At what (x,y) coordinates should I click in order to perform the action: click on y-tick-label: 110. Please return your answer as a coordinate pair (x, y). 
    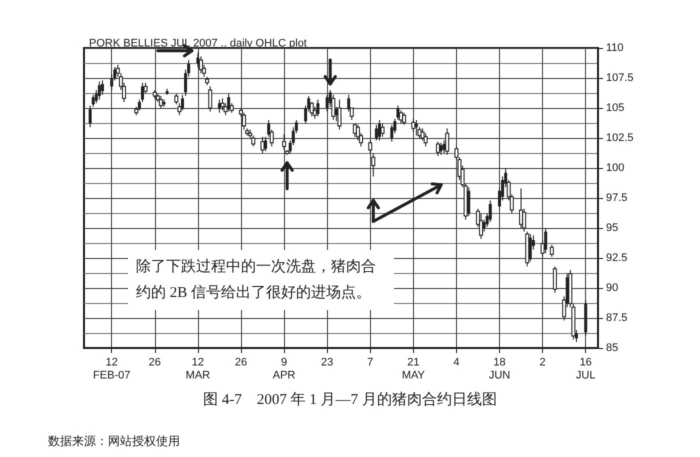
    Looking at the image, I should click on (615, 48).